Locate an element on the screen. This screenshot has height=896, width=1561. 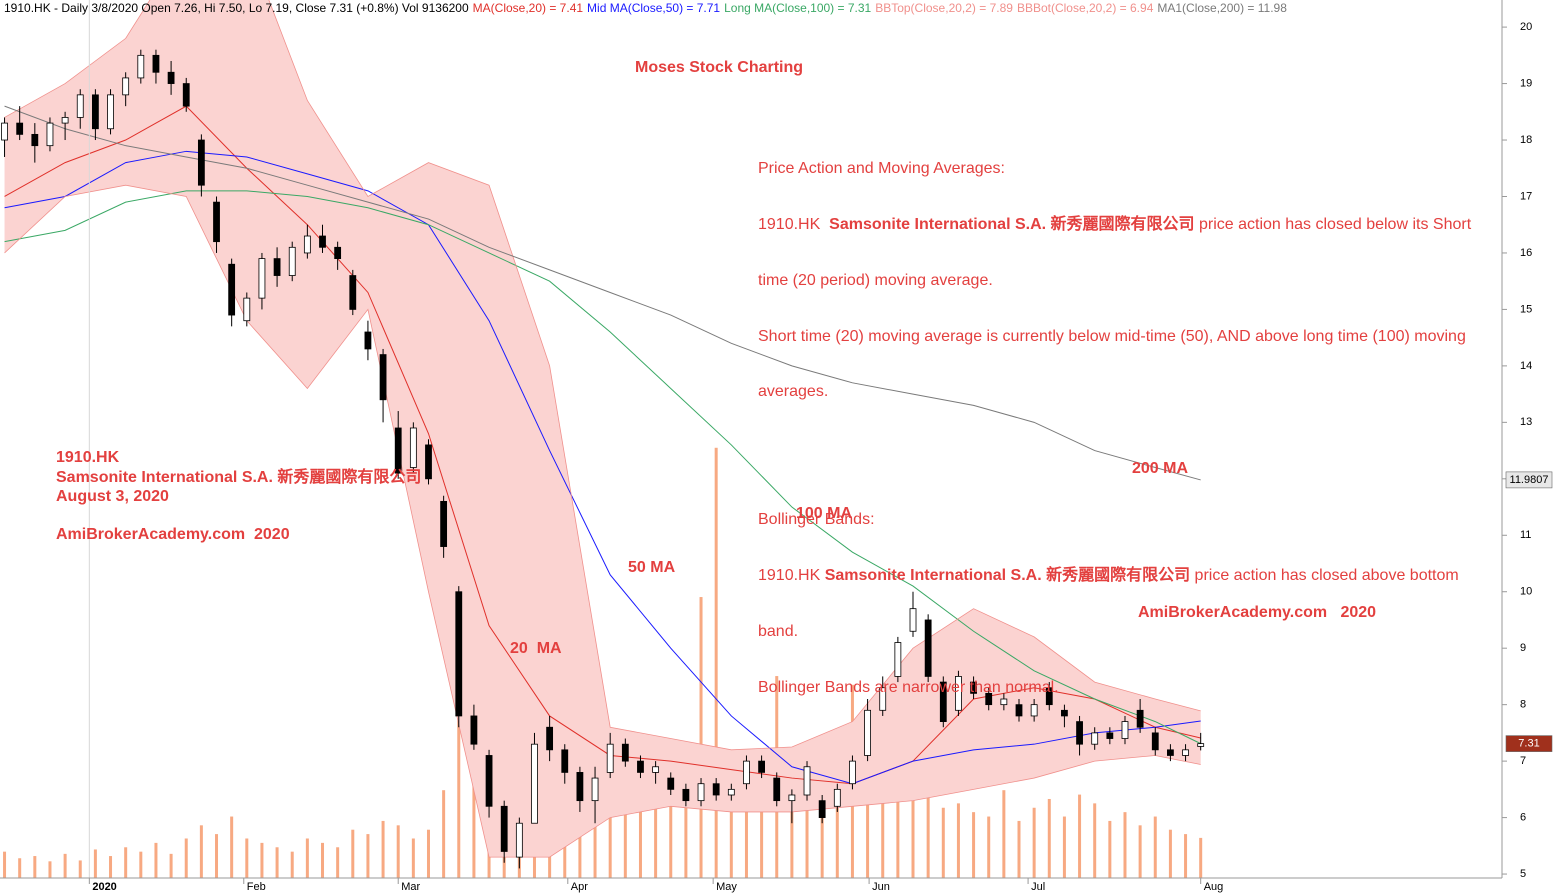
text-line: averages. is located at coordinates (793, 392).